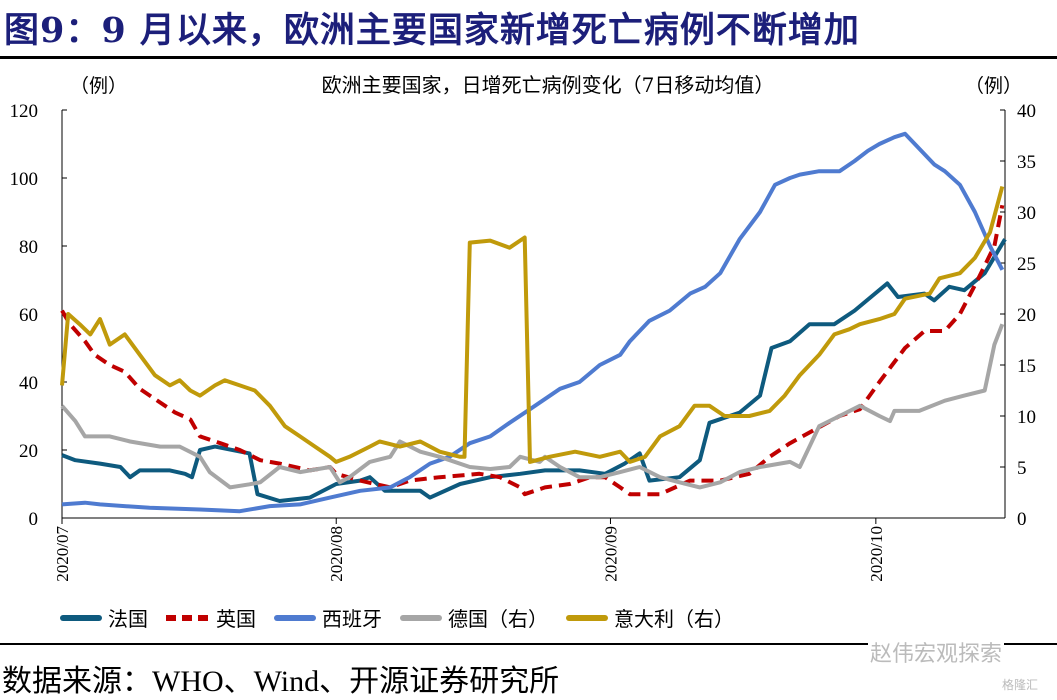  What do you see at coordinates (104, 617) in the screenshot?
I see `legend-item: 法国` at bounding box center [104, 617].